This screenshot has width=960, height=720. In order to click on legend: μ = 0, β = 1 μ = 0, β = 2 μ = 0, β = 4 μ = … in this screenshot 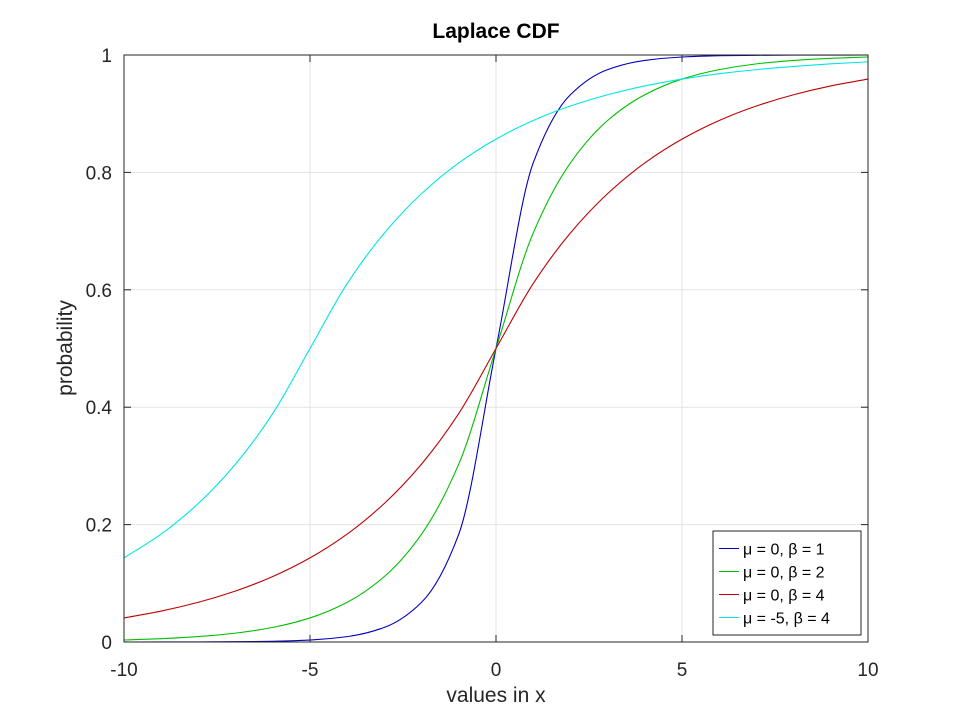, I will do `click(787, 583)`.